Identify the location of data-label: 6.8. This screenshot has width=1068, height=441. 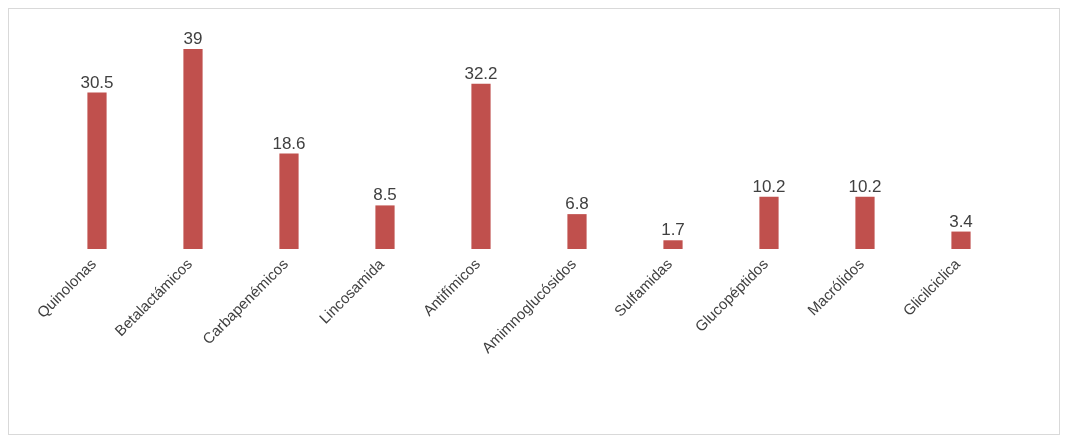
(577, 204).